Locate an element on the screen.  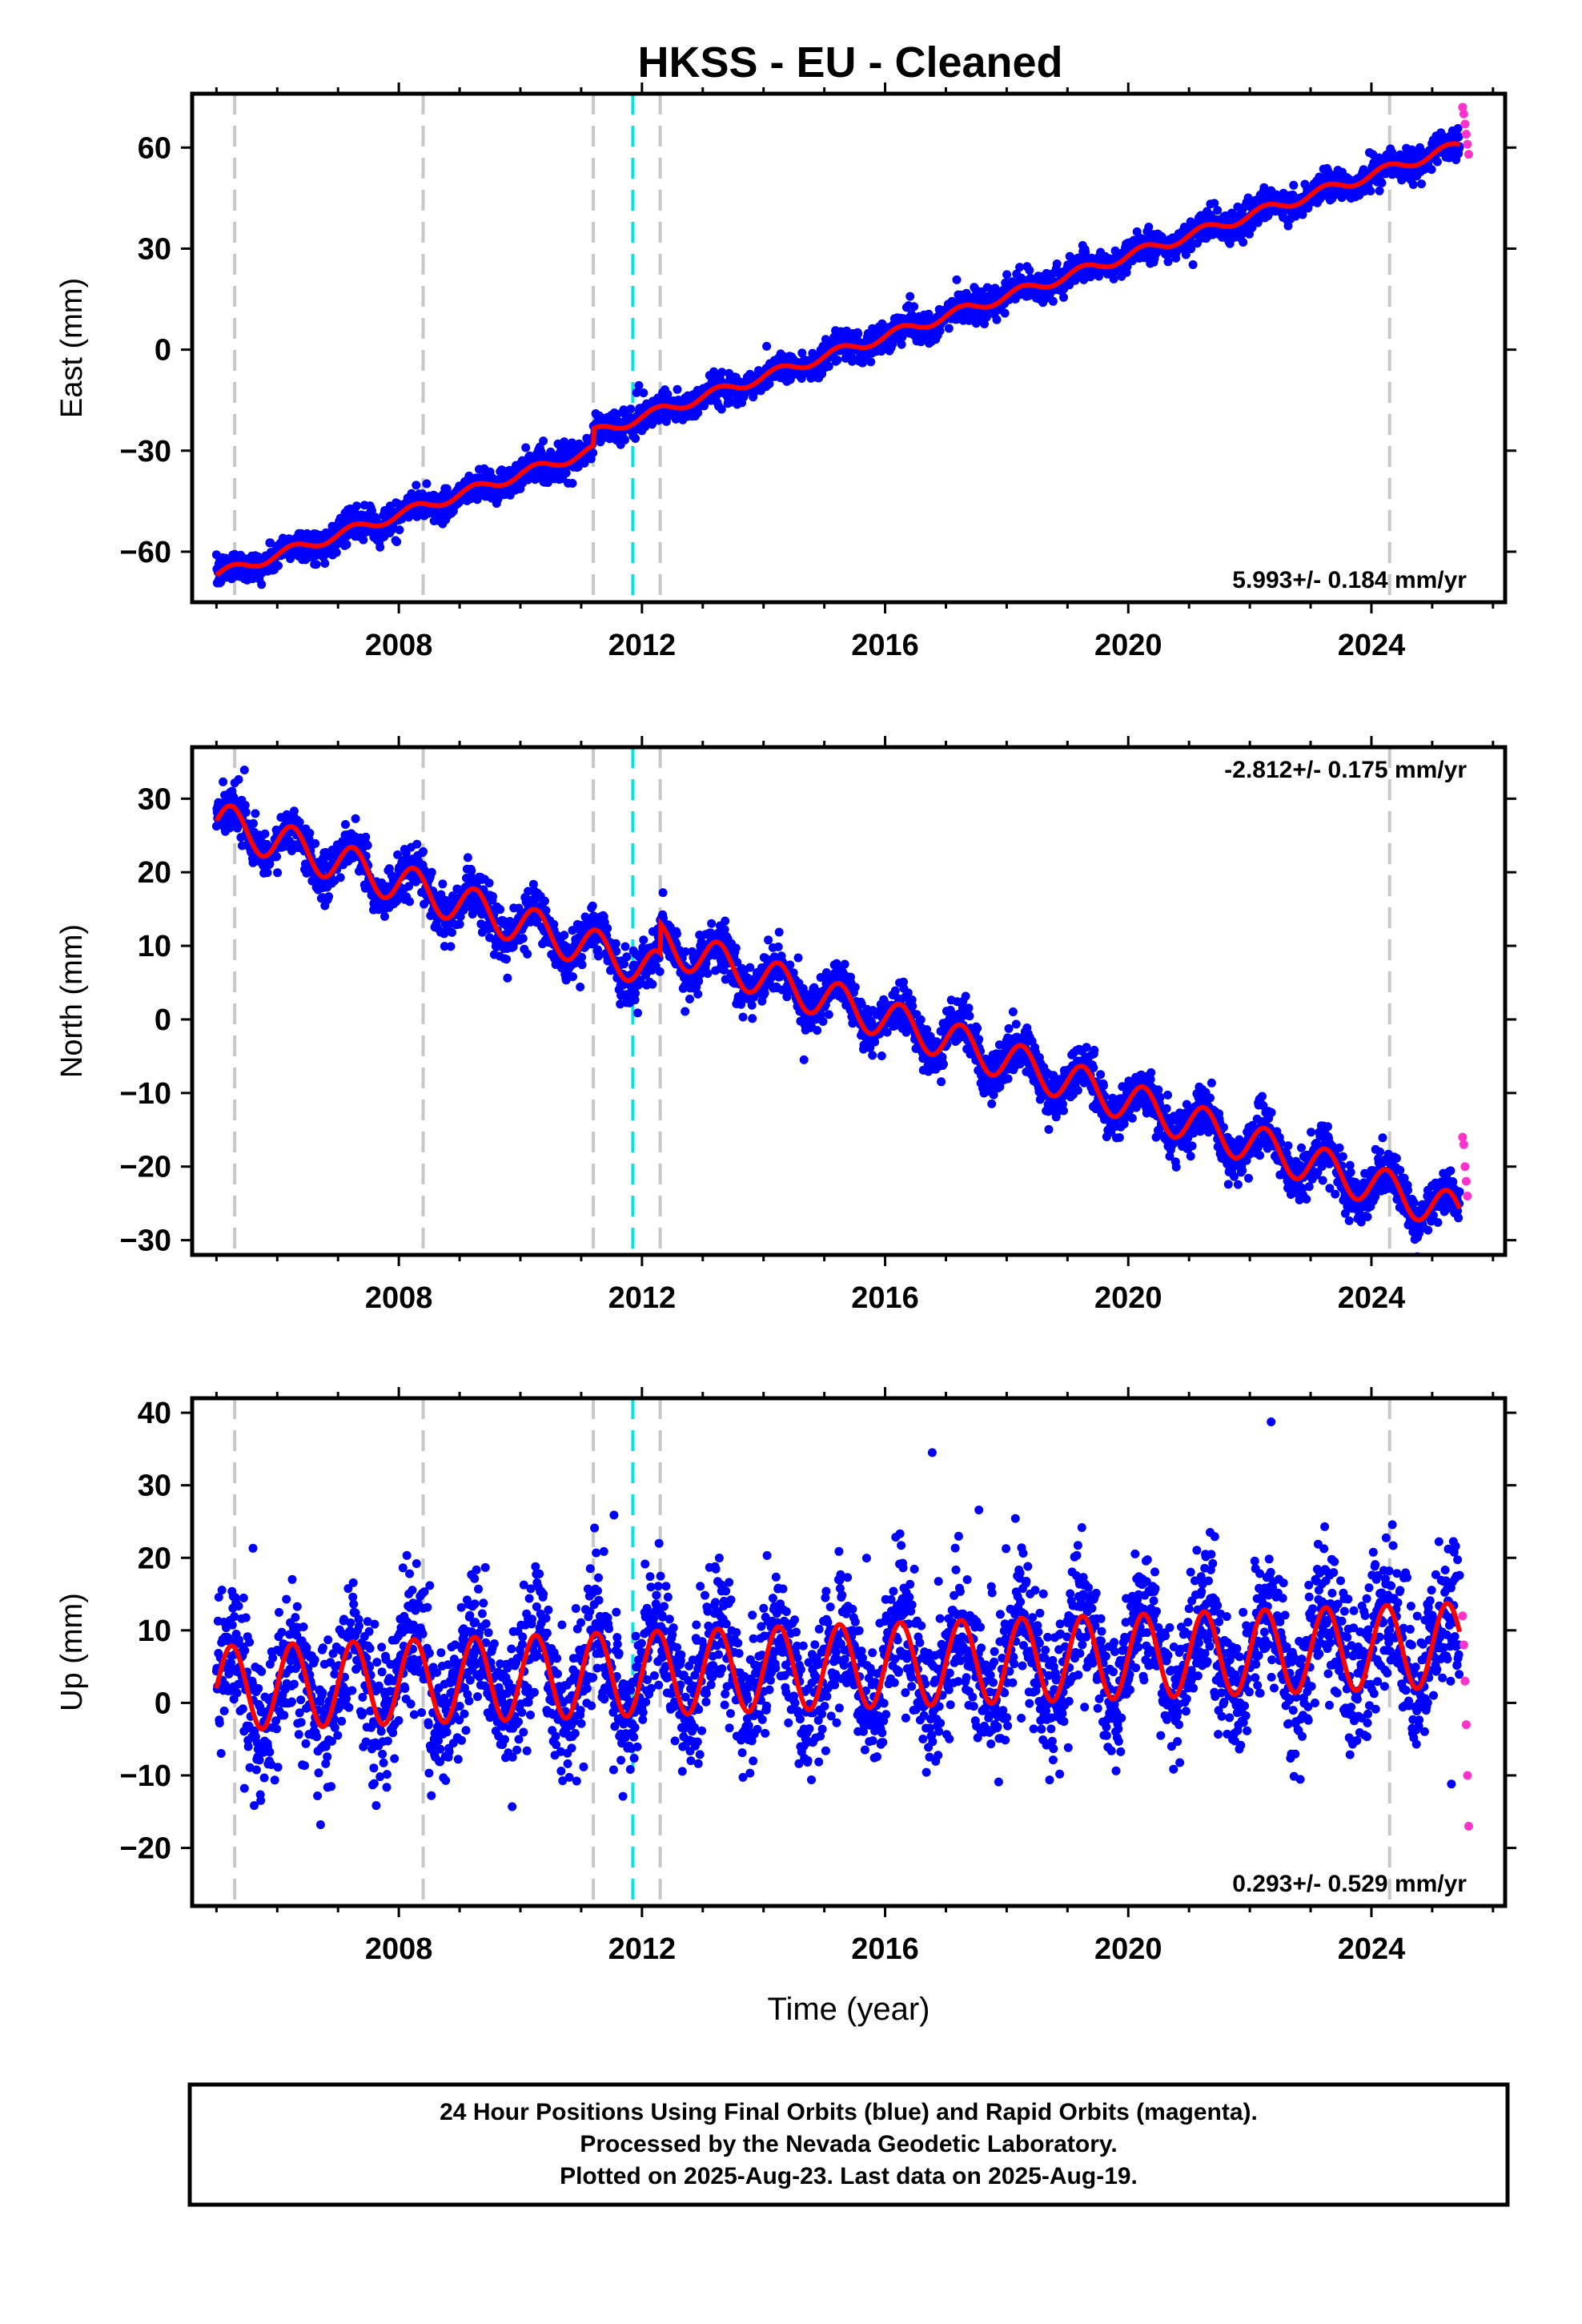
y-axis-label: East (mm) is located at coordinates (72, 348).